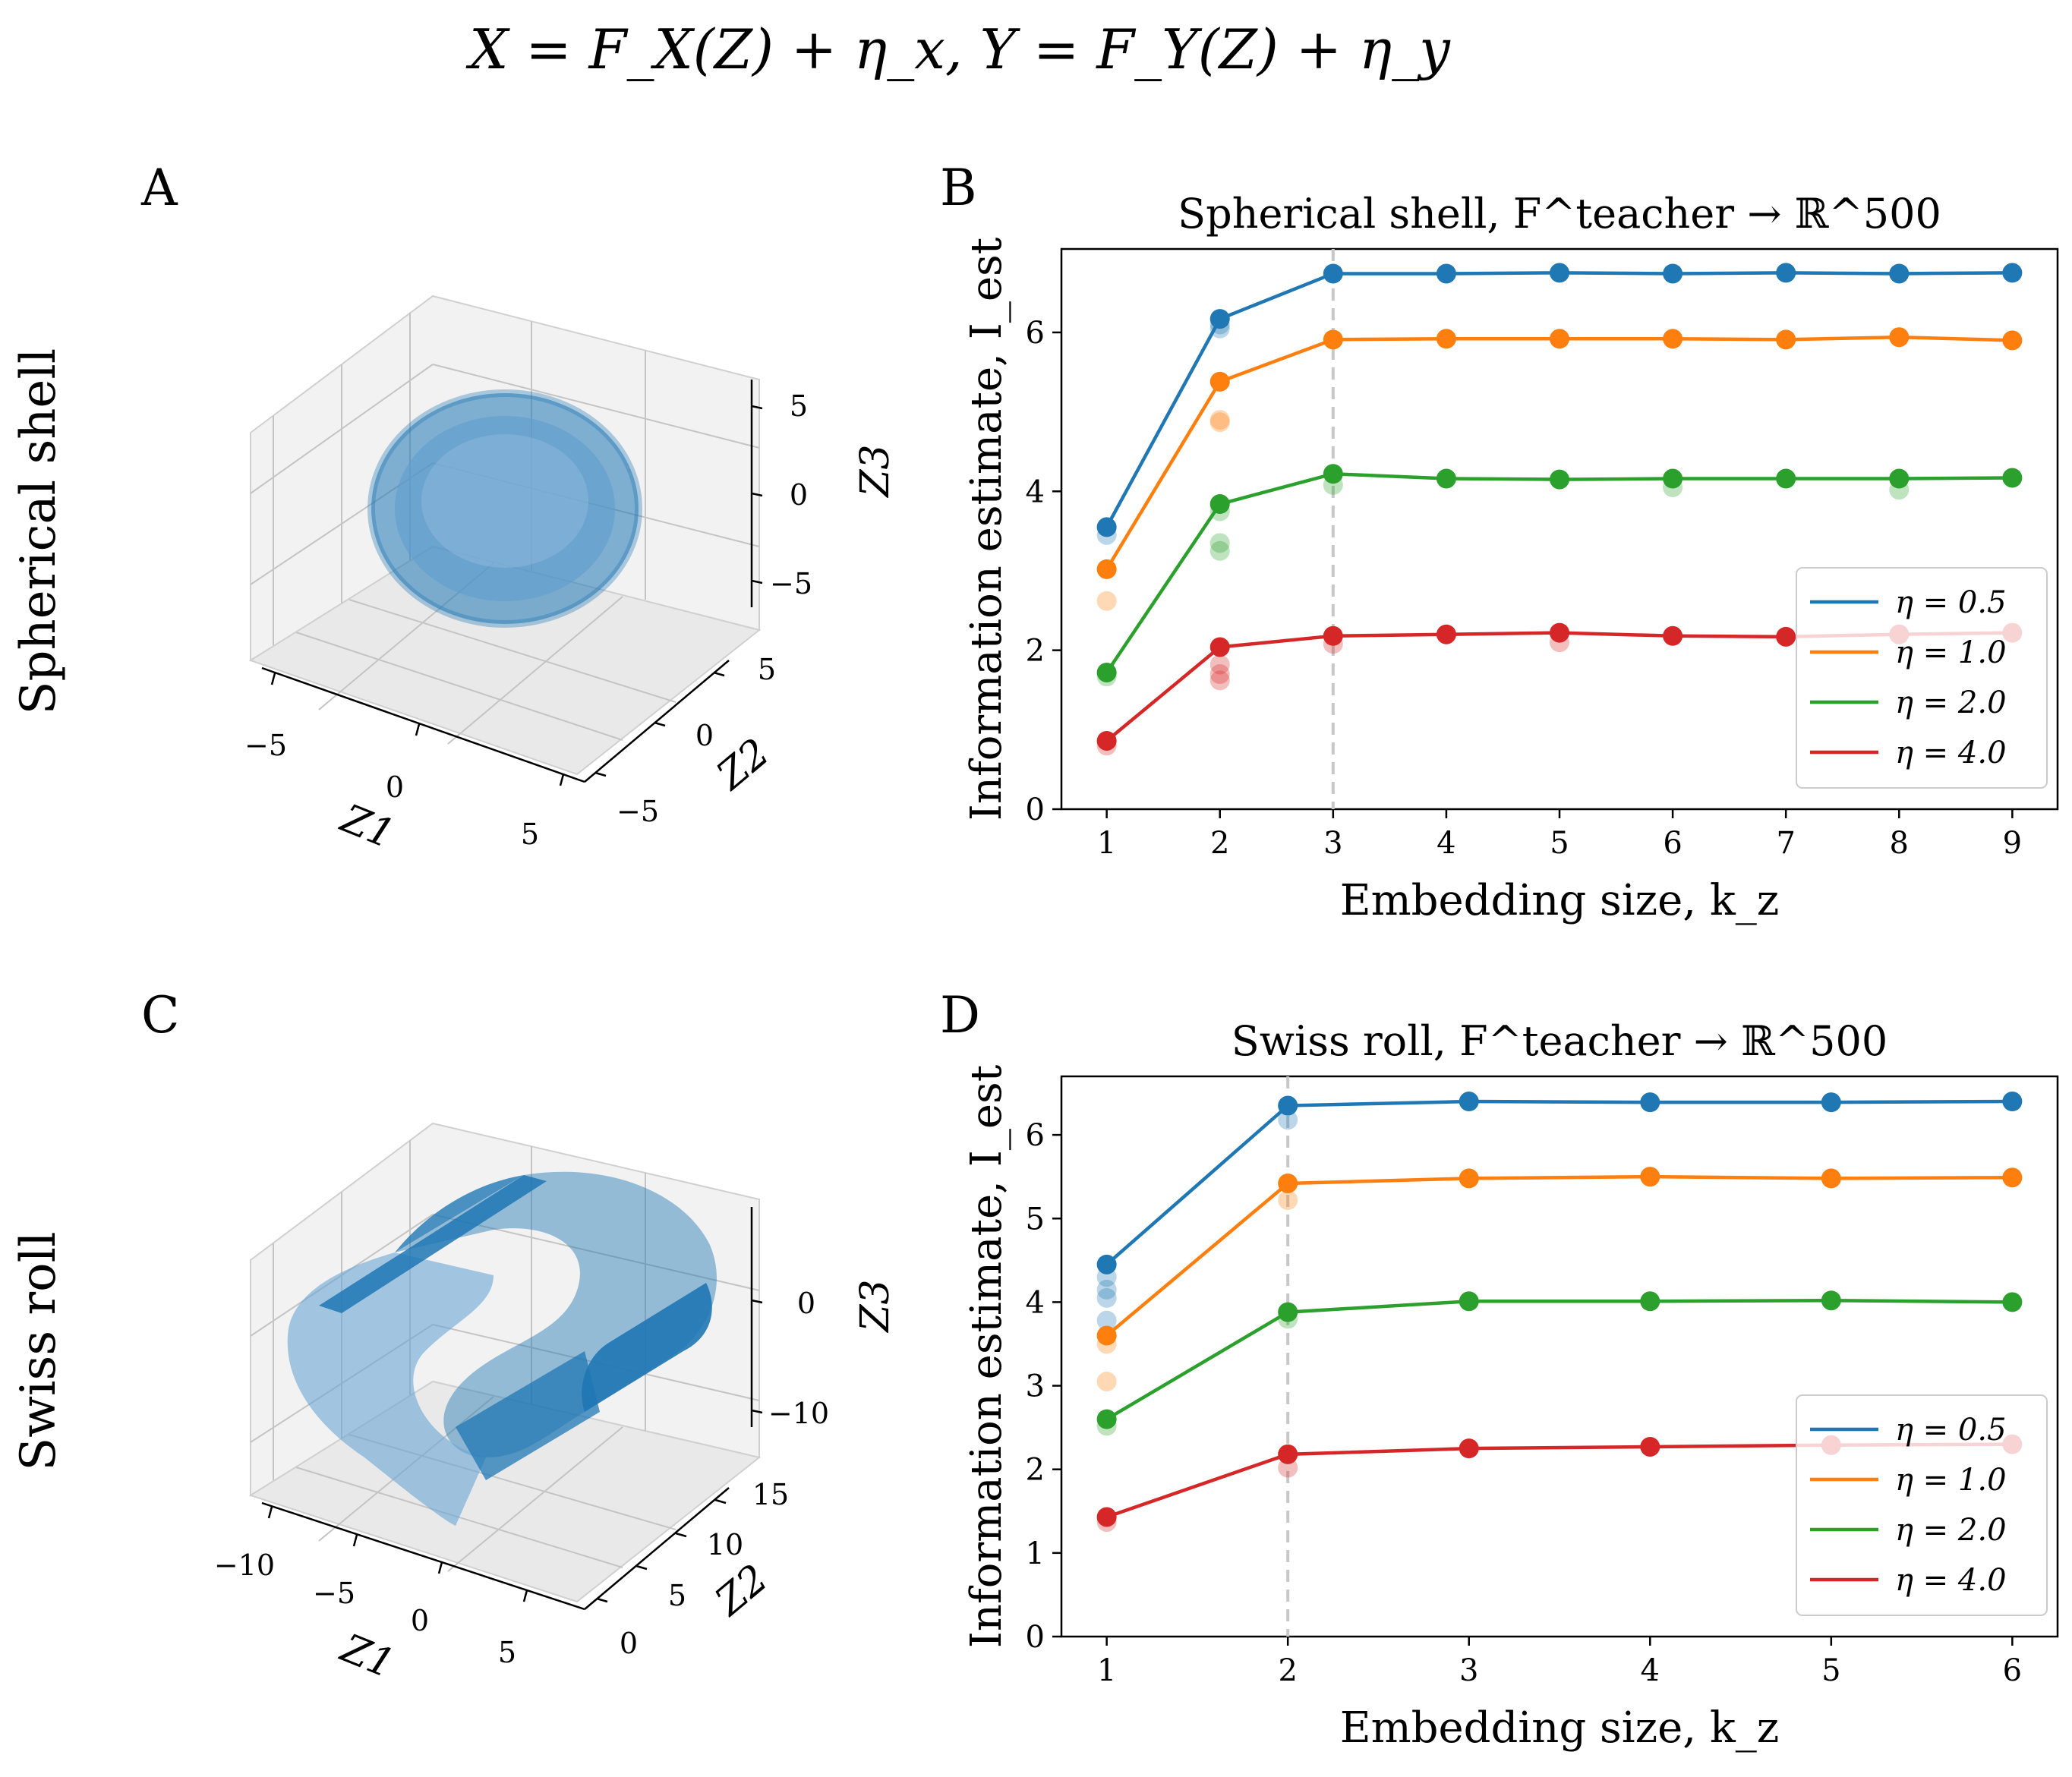  I want to click on panel-c-3d-axes: −10 −5 0 5 0 5 10 15 0 −10 Z1 Z2 Z3, so click(556, 1404).